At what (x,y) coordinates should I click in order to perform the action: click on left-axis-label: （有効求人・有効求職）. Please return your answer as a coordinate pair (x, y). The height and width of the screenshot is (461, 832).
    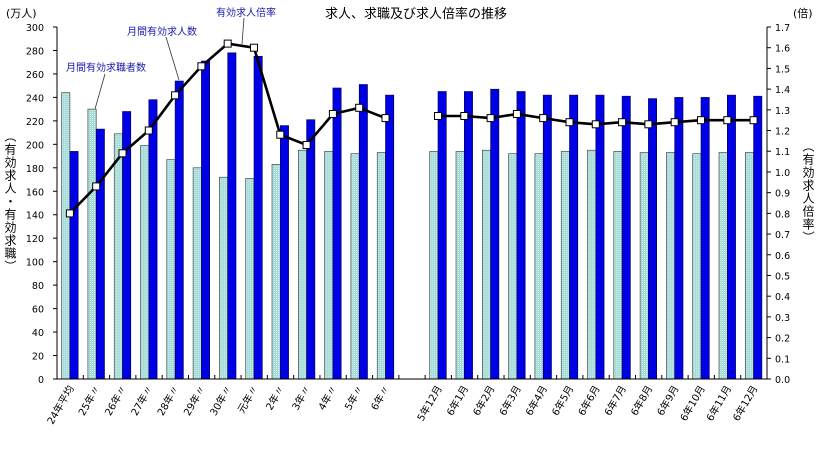
    Looking at the image, I should click on (10, 201).